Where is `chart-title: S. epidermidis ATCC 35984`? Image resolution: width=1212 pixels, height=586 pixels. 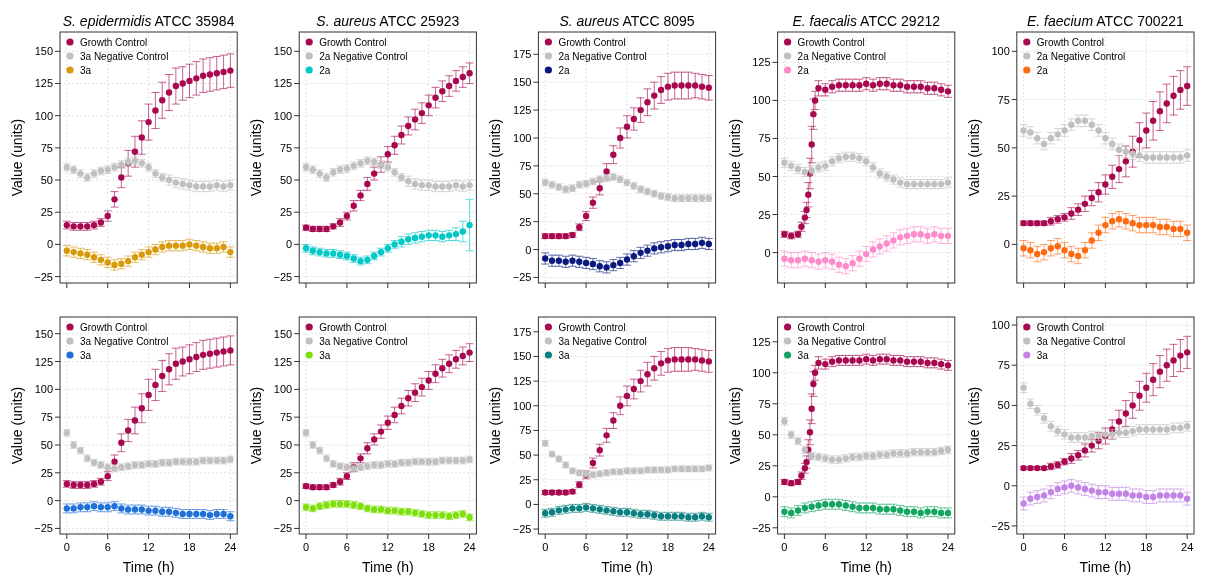 chart-title: S. epidermidis ATCC 35984 is located at coordinates (148, 21).